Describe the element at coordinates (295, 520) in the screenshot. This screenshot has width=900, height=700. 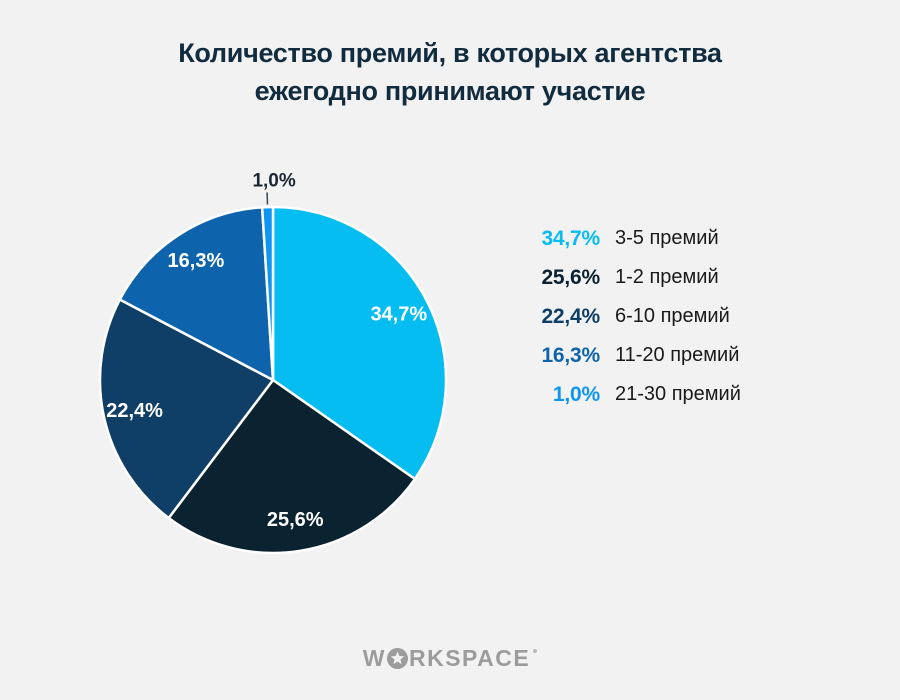
I see `pie-slice-label: 25,6%` at that location.